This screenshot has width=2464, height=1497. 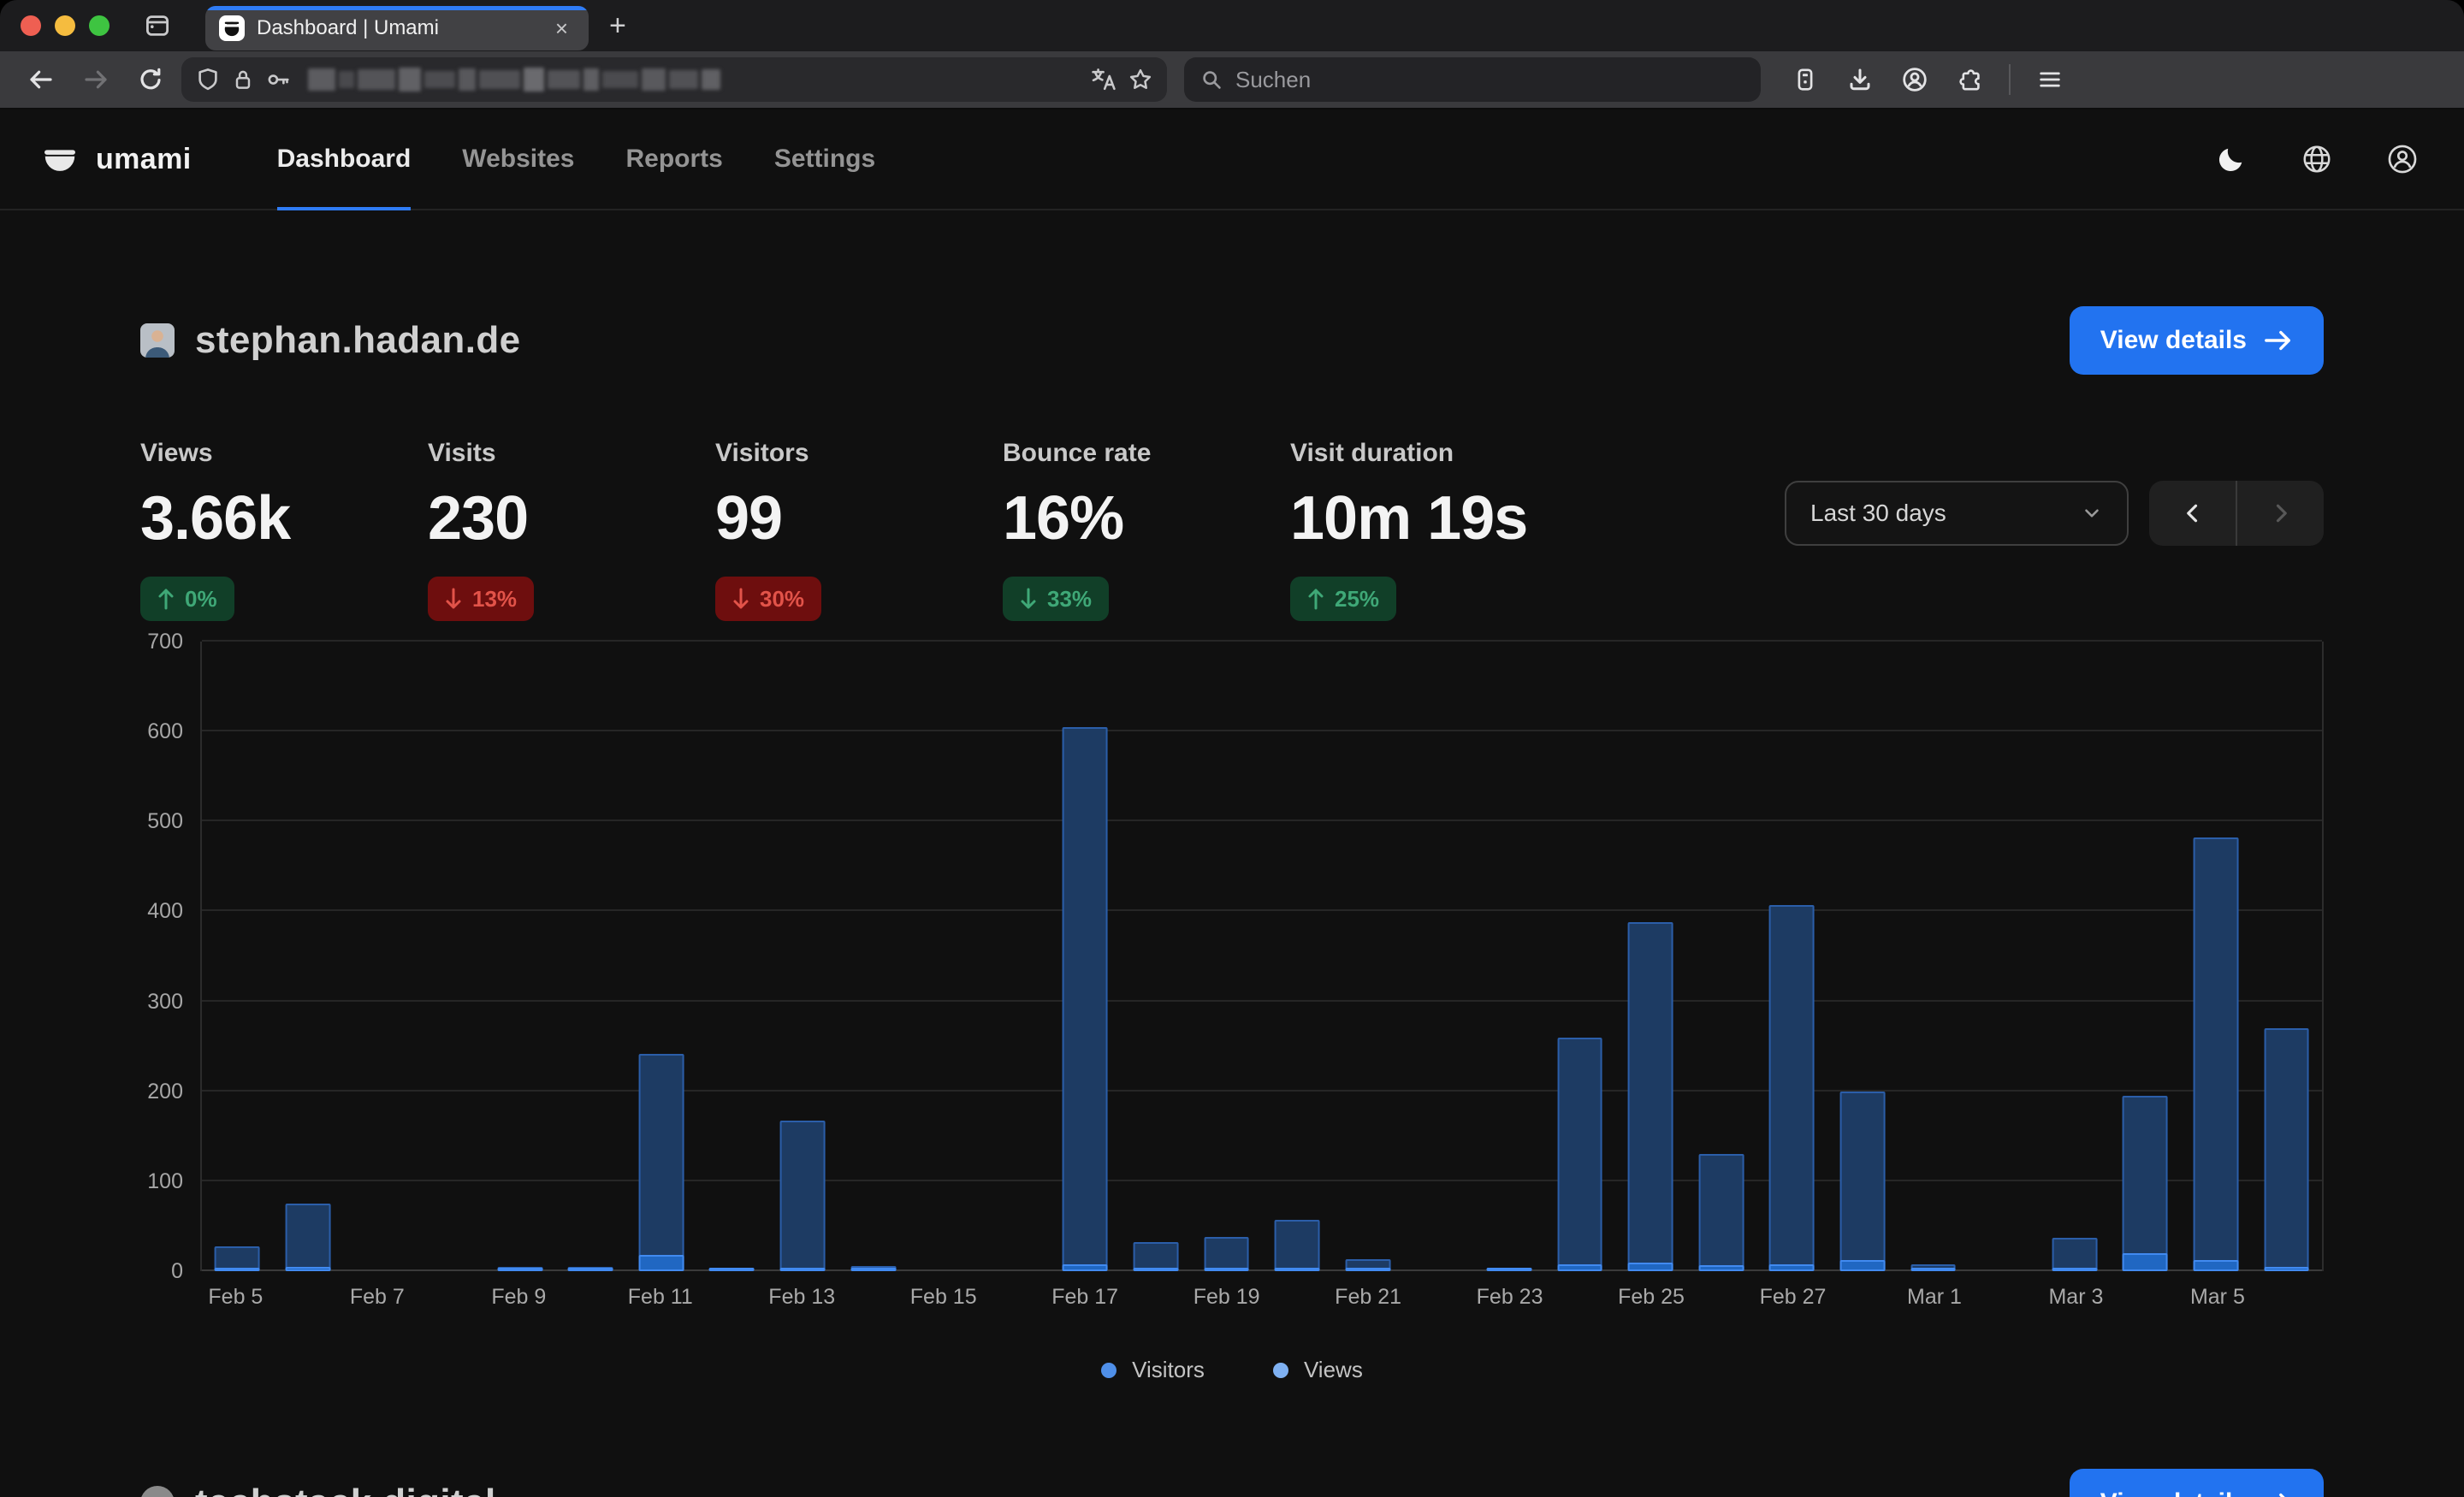 What do you see at coordinates (1860, 79) in the screenshot?
I see `downloads-icon` at bounding box center [1860, 79].